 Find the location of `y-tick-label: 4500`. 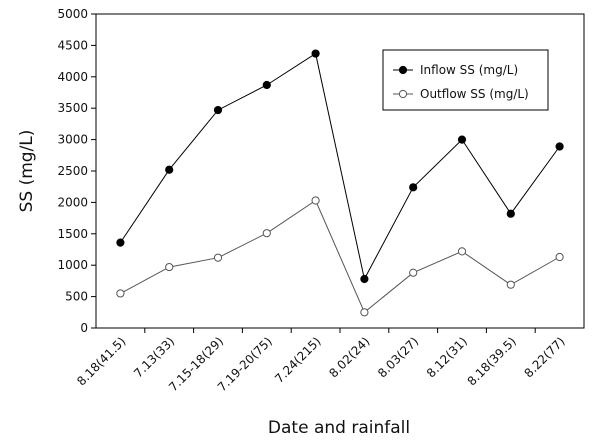

y-tick-label: 4500 is located at coordinates (72, 45).